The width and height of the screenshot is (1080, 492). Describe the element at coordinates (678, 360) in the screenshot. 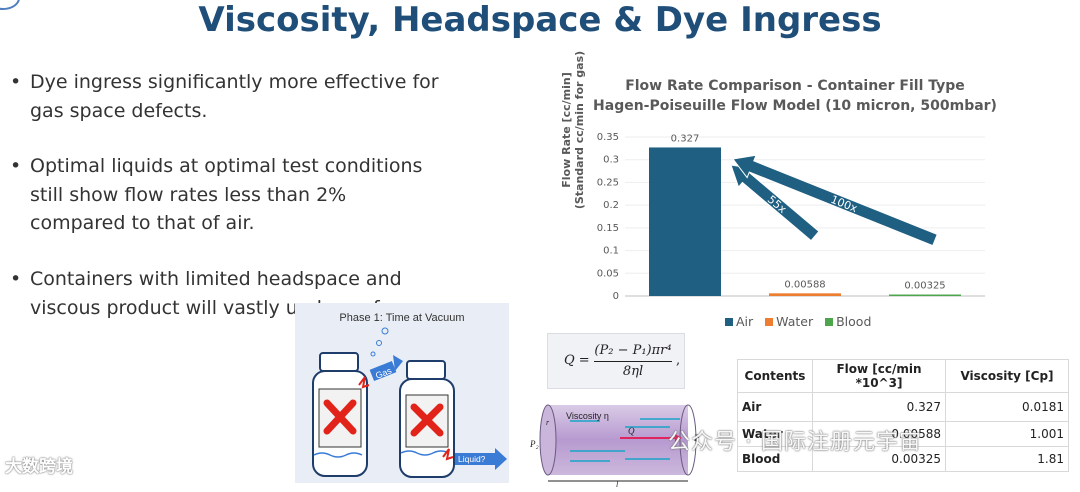

I see `formula-comma: ,` at that location.